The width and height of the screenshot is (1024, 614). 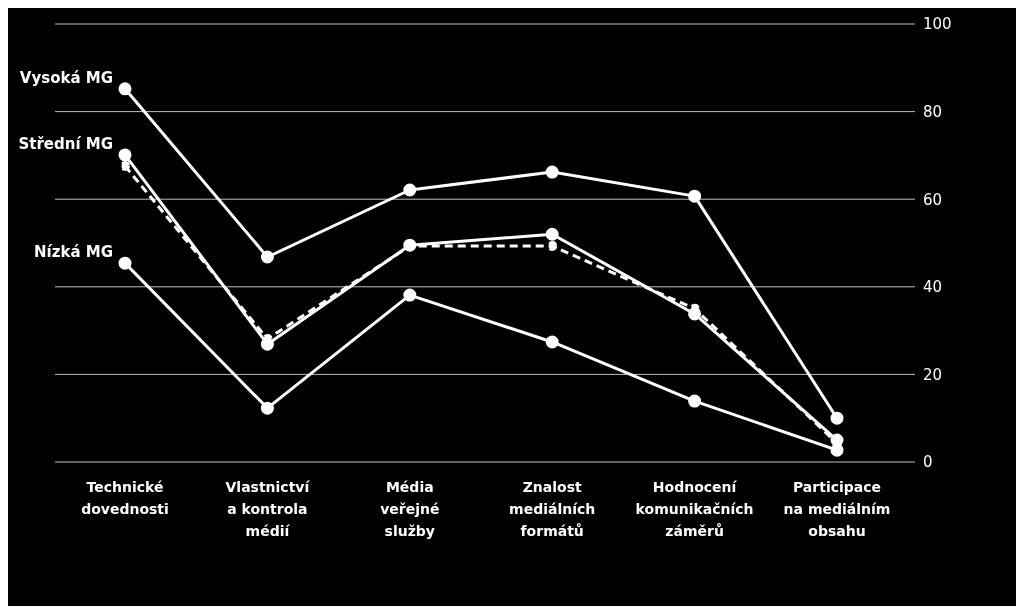 What do you see at coordinates (66, 77) in the screenshot?
I see `series-label: Vysoká MG` at bounding box center [66, 77].